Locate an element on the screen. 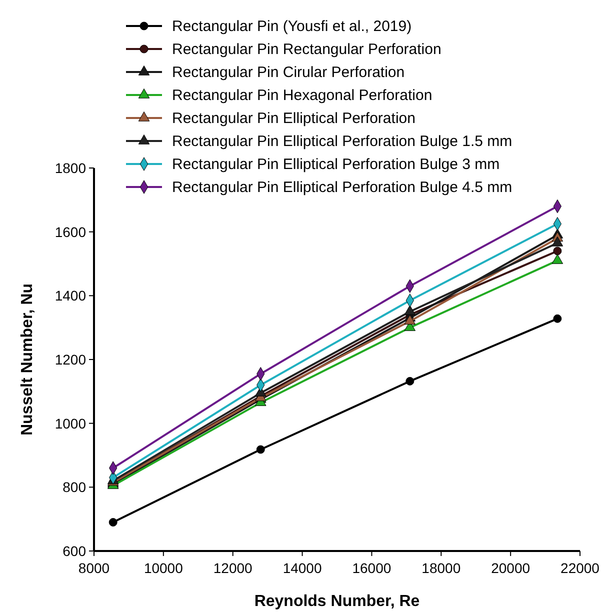  y-tick-label: 1800 is located at coordinates (70, 168).